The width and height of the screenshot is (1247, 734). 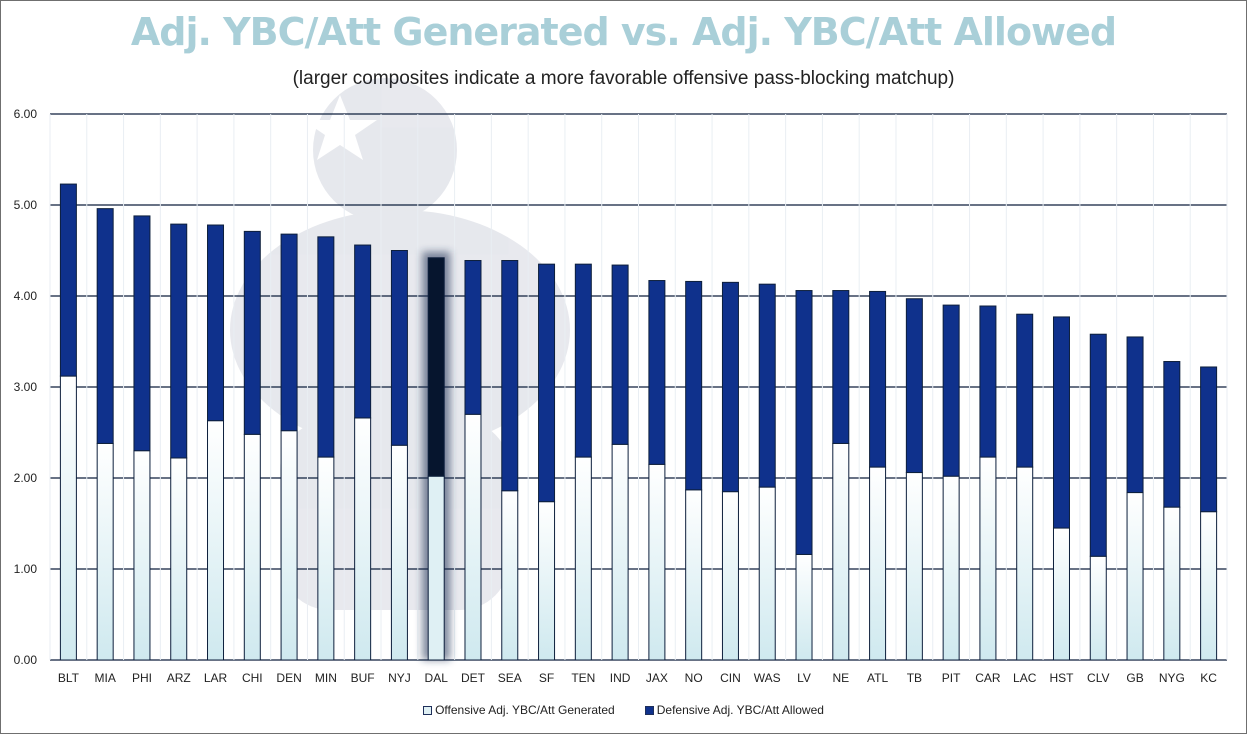 I want to click on y-tick-label: 5.00, so click(x=26, y=205).